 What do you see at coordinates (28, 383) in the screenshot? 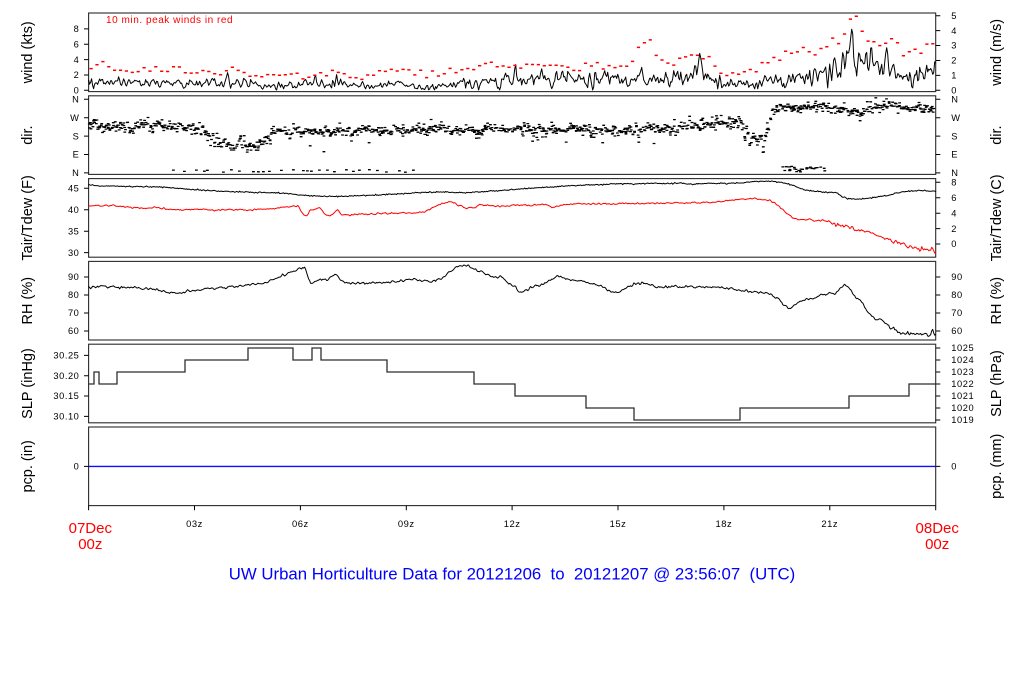
I see `svg-text: SLP (inHg)` at bounding box center [28, 383].